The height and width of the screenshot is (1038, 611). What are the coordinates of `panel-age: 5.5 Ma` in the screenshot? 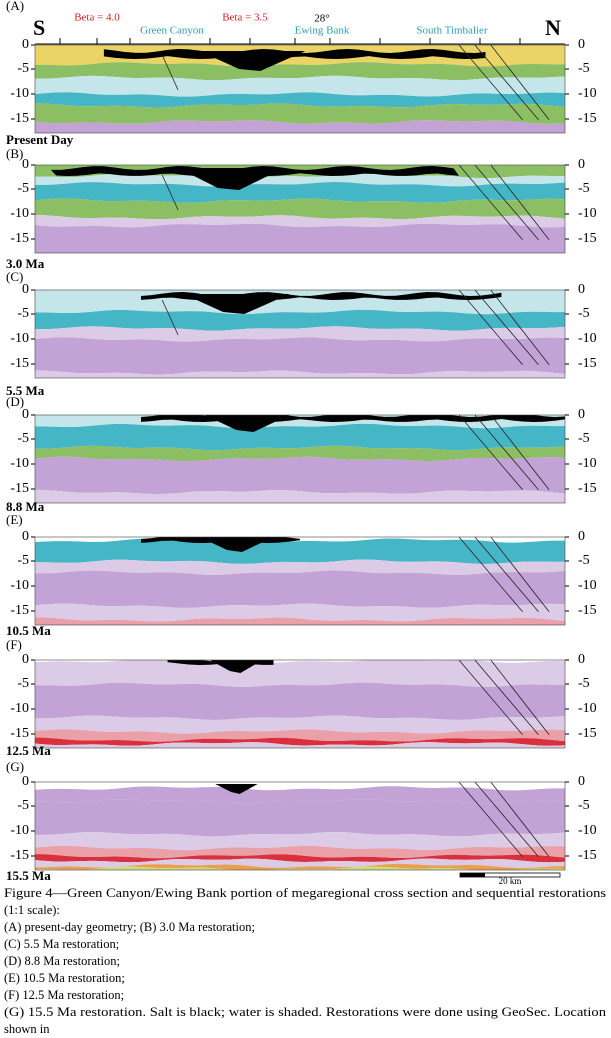 It's located at (25, 390).